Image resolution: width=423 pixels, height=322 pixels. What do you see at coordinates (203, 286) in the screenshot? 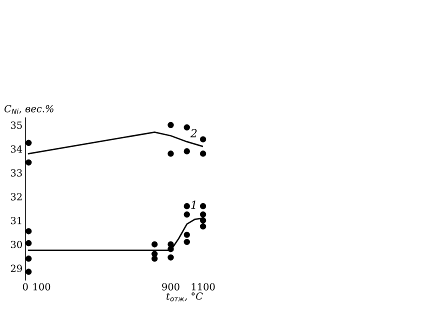
I see `x-tick-label: 1100` at bounding box center [203, 286].